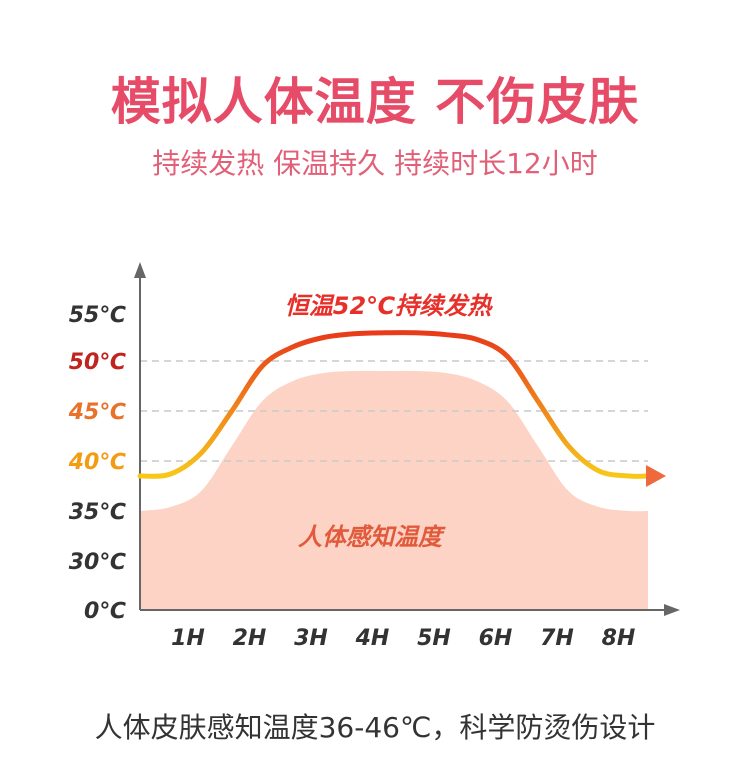 This screenshot has width=750, height=764. Describe the element at coordinates (375, 727) in the screenshot. I see `footer-note: 人体皮肤感知温度36-46℃，科学防烫伤设计` at that location.